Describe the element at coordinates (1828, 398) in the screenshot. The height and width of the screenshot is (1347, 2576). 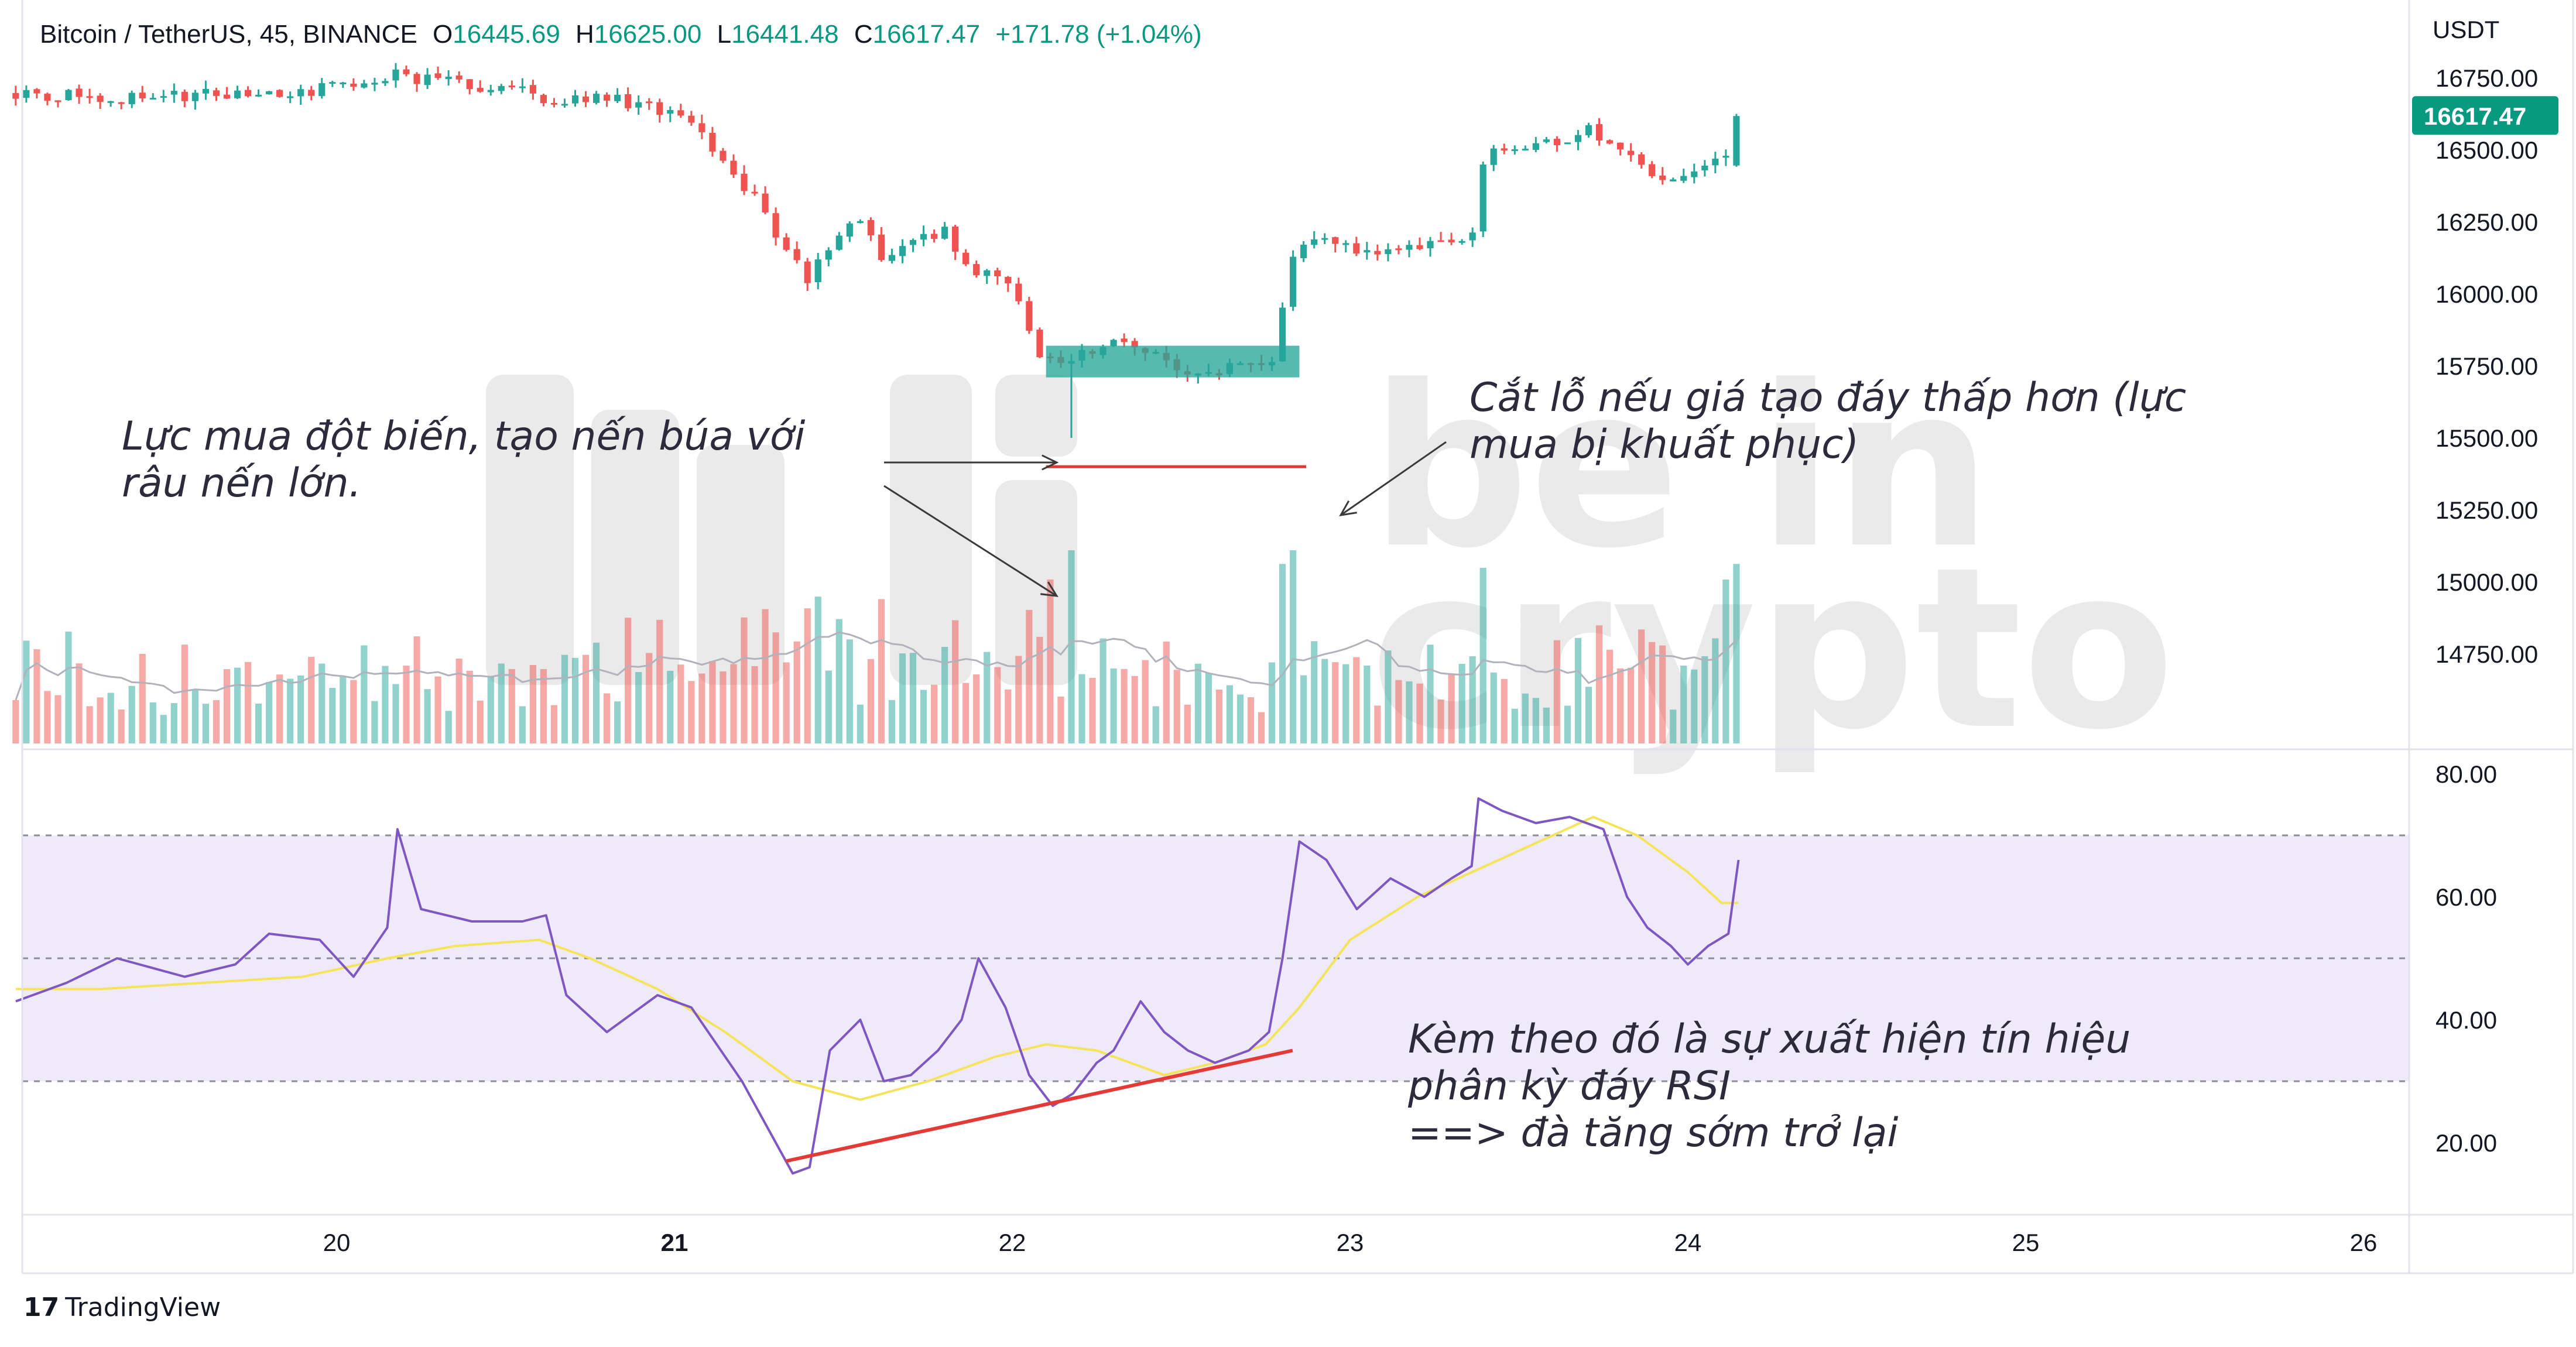
I see `stoploss-annotation-line-1: Cắt lỗ nếu giá tạo đáy thấp hơn (lực` at that location.